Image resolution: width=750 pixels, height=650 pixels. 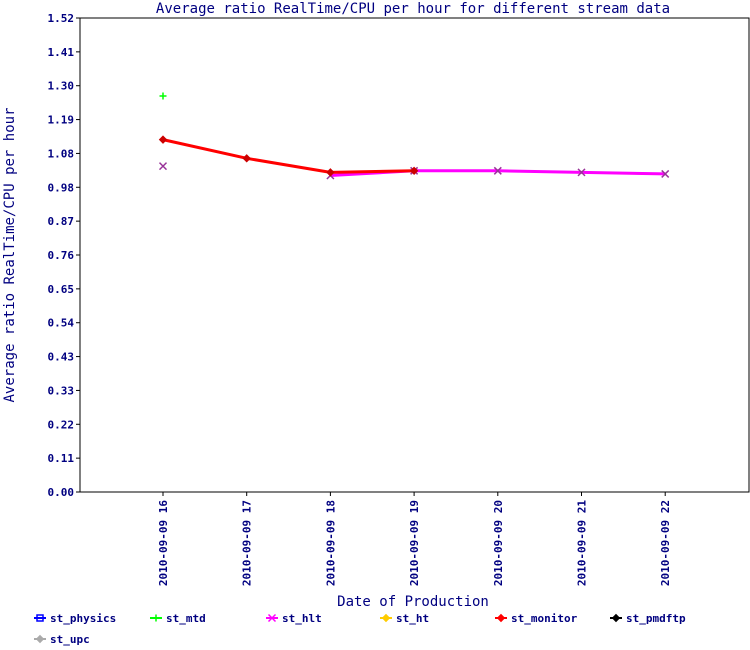 What do you see at coordinates (61, 86) in the screenshot?
I see `y-tick-label: 1.30` at bounding box center [61, 86].